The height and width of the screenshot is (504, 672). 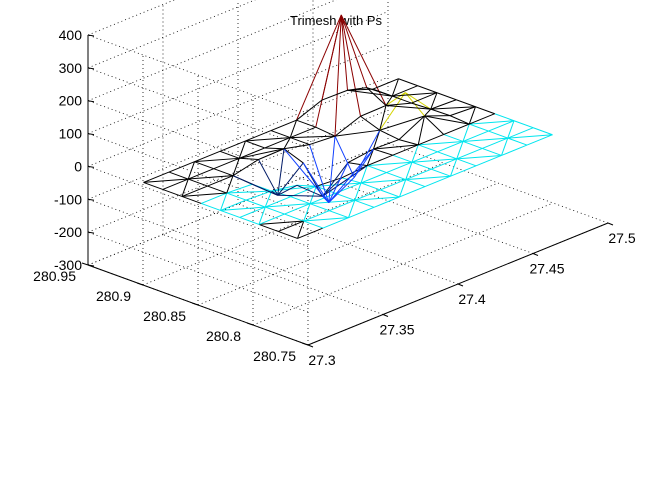 I want to click on z-tick-label: 200, so click(x=71, y=101).